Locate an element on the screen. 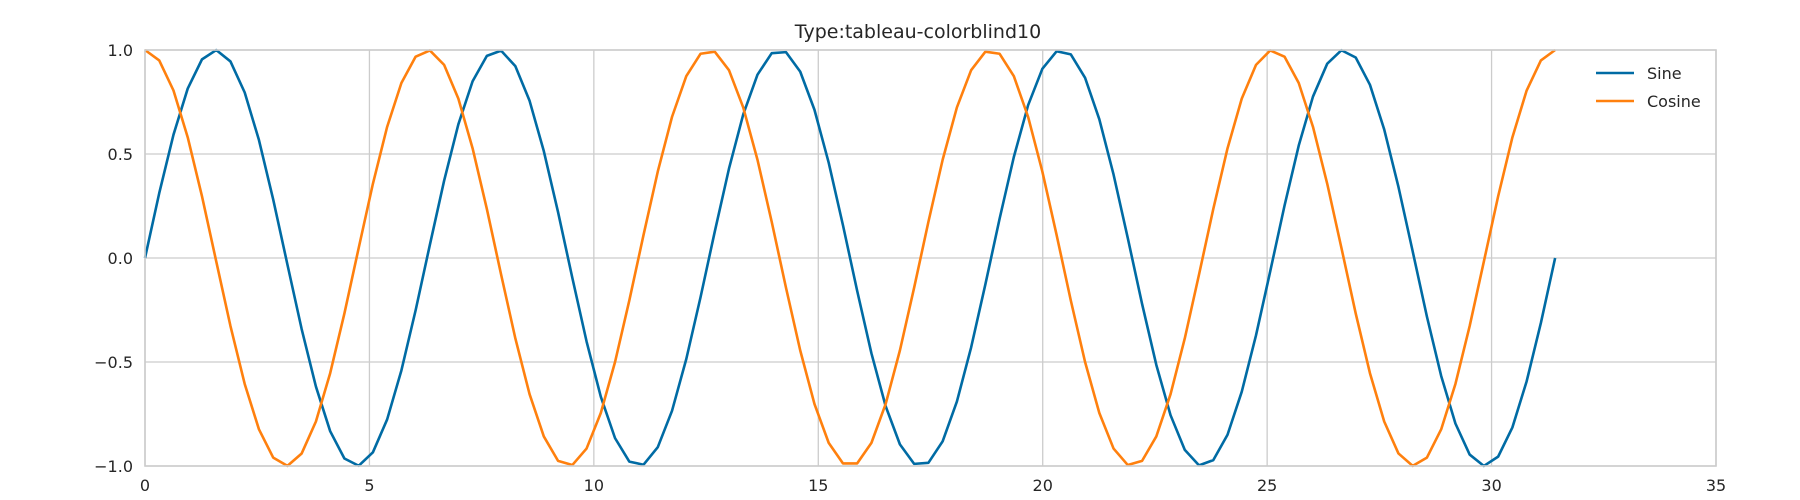  y-tick-label: 0.5 is located at coordinates (120, 154).